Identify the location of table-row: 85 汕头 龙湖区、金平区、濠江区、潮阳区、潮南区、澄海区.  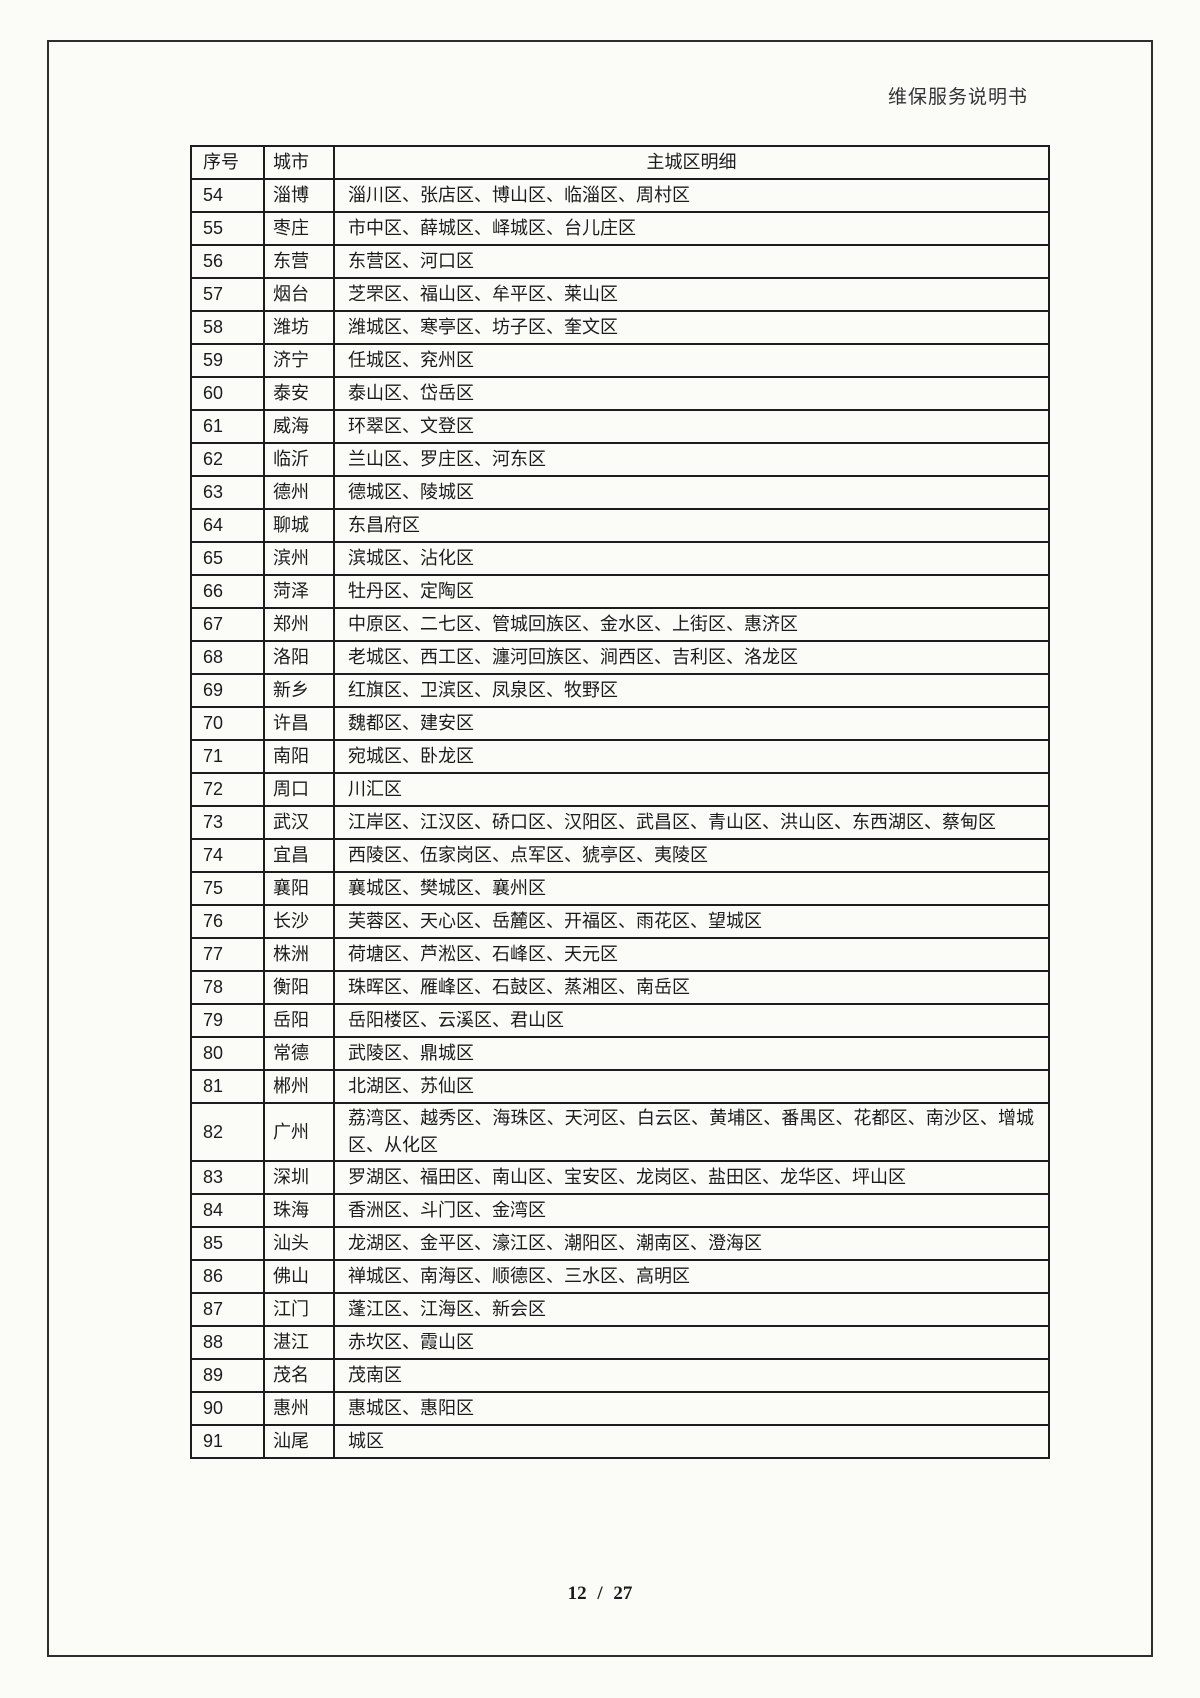
(620, 1243).